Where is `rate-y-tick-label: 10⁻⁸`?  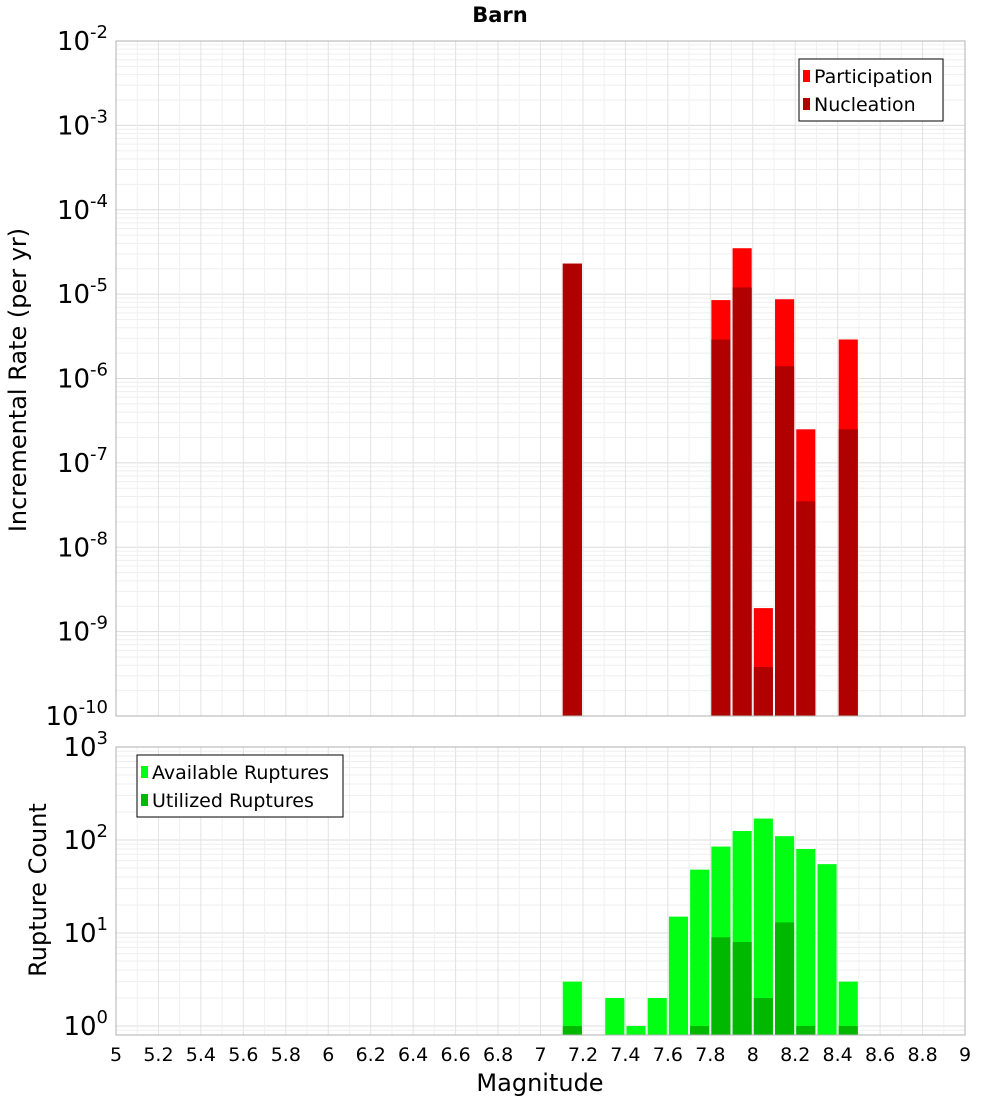
rate-y-tick-label: 10⁻⁸ is located at coordinates (82, 545).